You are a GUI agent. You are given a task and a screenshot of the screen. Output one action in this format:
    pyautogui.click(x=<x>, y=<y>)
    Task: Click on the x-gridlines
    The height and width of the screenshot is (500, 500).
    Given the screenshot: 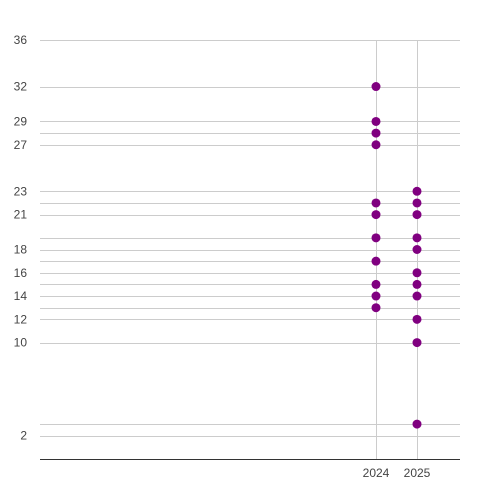 What is the action you would take?
    pyautogui.click(x=397, y=249)
    